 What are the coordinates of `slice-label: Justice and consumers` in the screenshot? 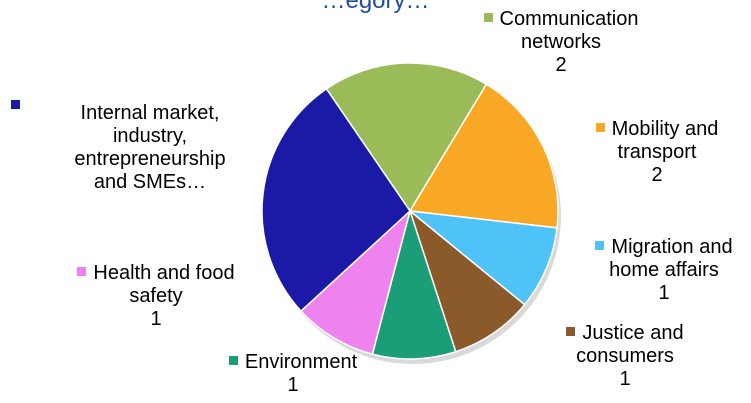 It's located at (630, 344).